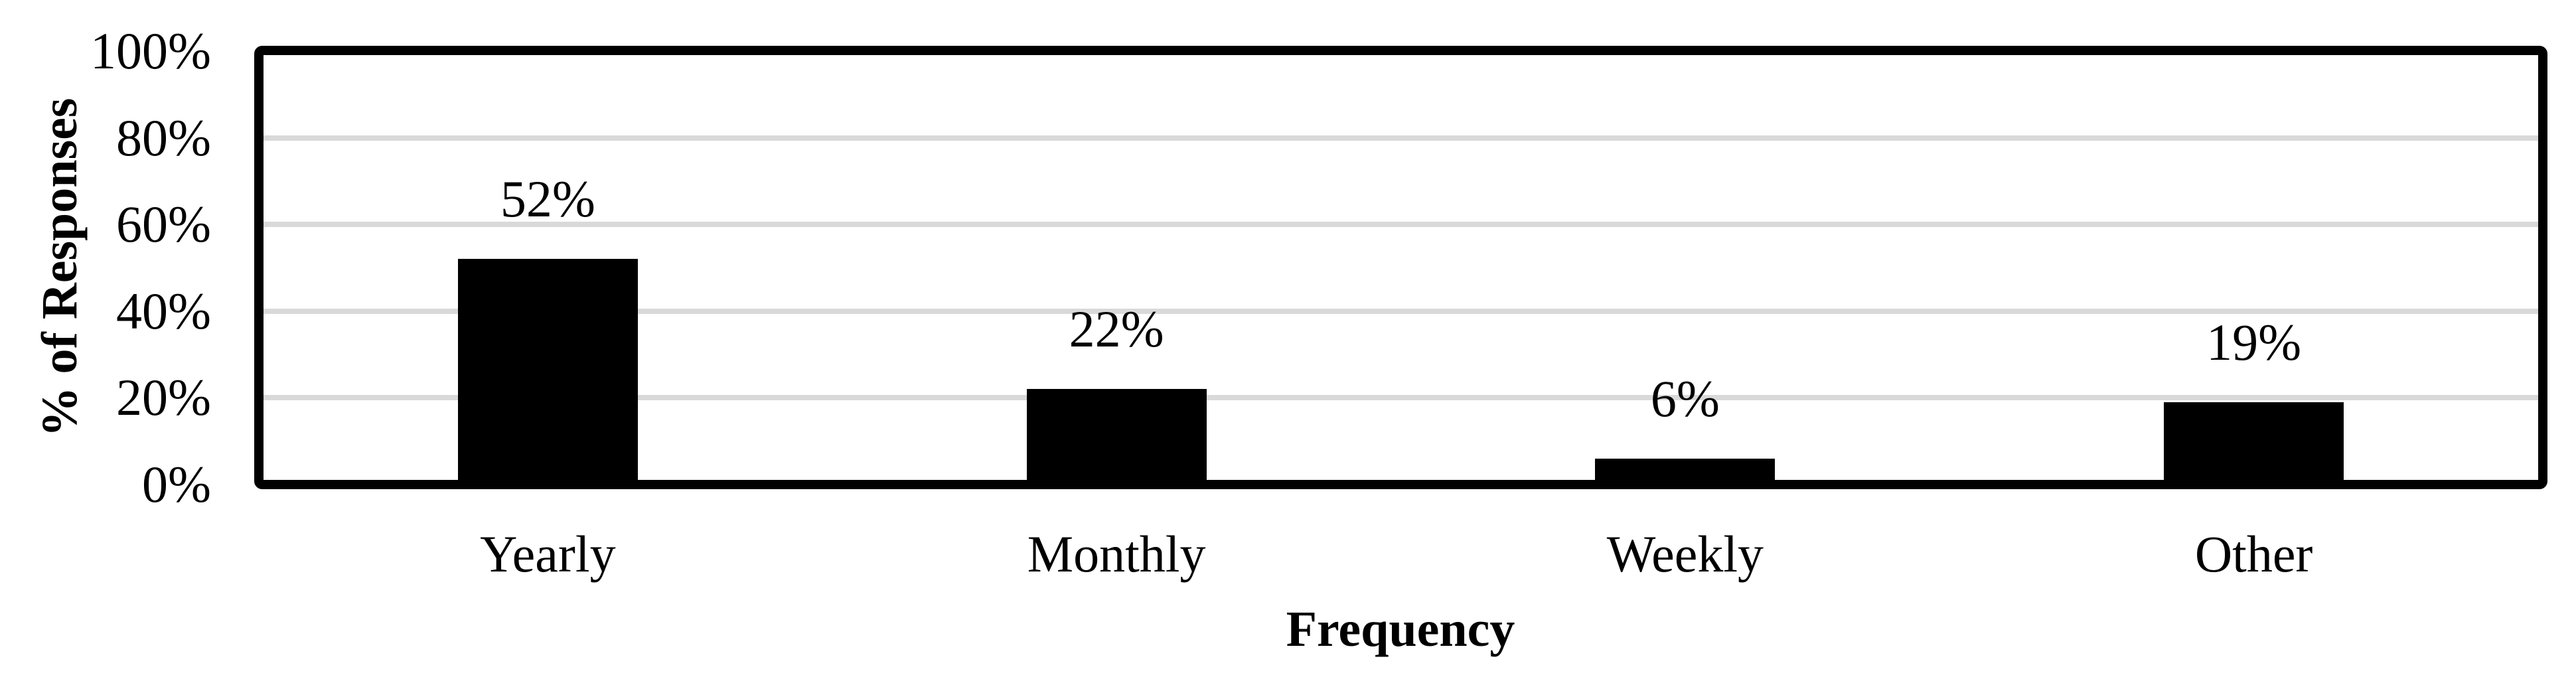 The image size is (2576, 683). Describe the element at coordinates (1117, 329) in the screenshot. I see `data-label-monthly: 22%` at that location.